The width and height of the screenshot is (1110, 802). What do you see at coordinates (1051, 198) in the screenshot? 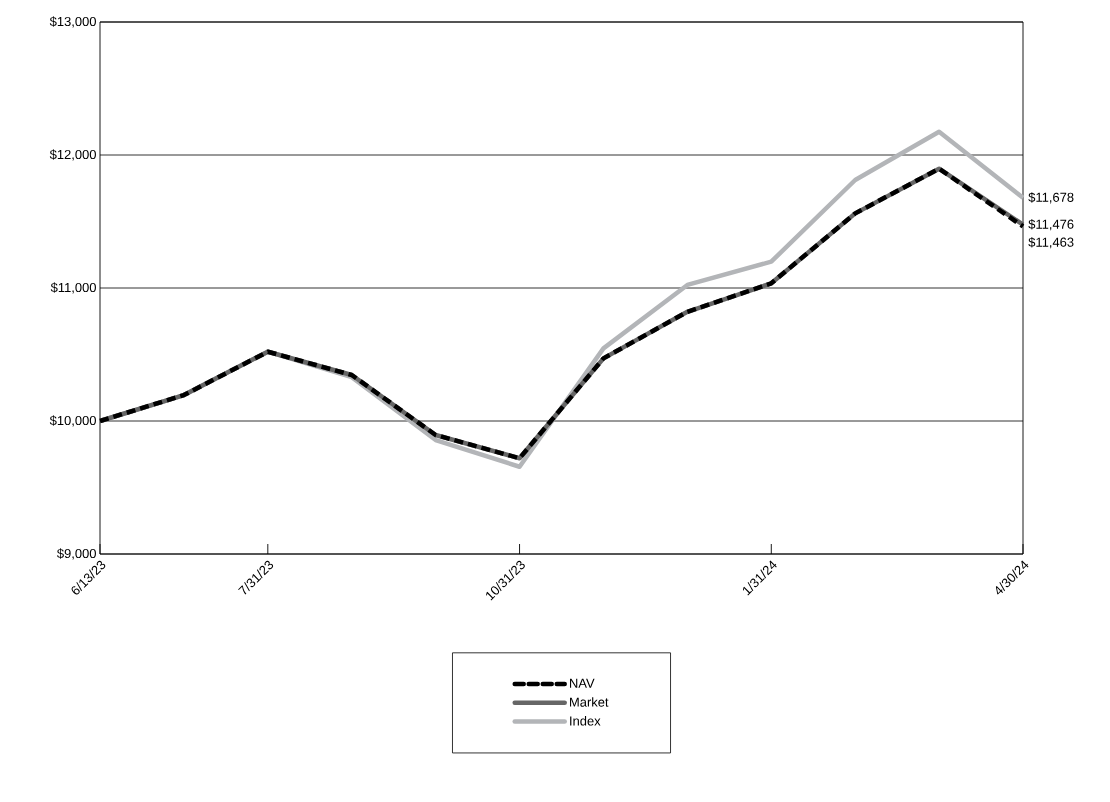
I see `data-label: $11,678` at bounding box center [1051, 198].